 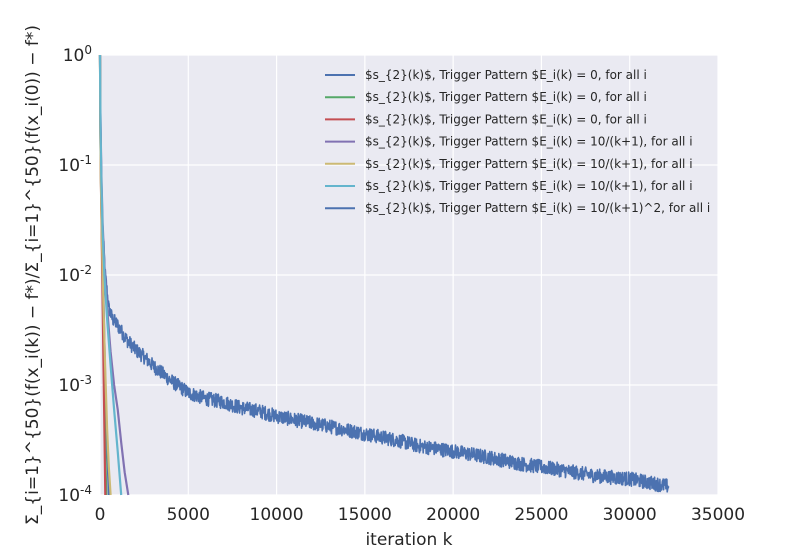 I want to click on x-tick-label: 15000, so click(x=365, y=515).